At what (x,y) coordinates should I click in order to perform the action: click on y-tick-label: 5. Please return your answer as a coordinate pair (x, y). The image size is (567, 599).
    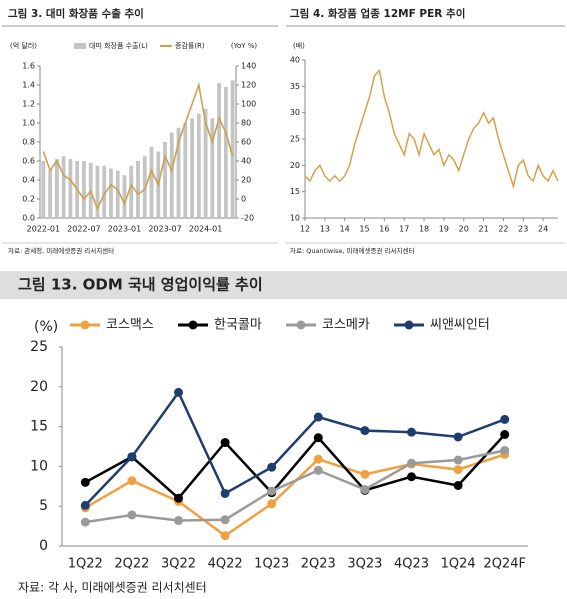
    Looking at the image, I should click on (43, 506).